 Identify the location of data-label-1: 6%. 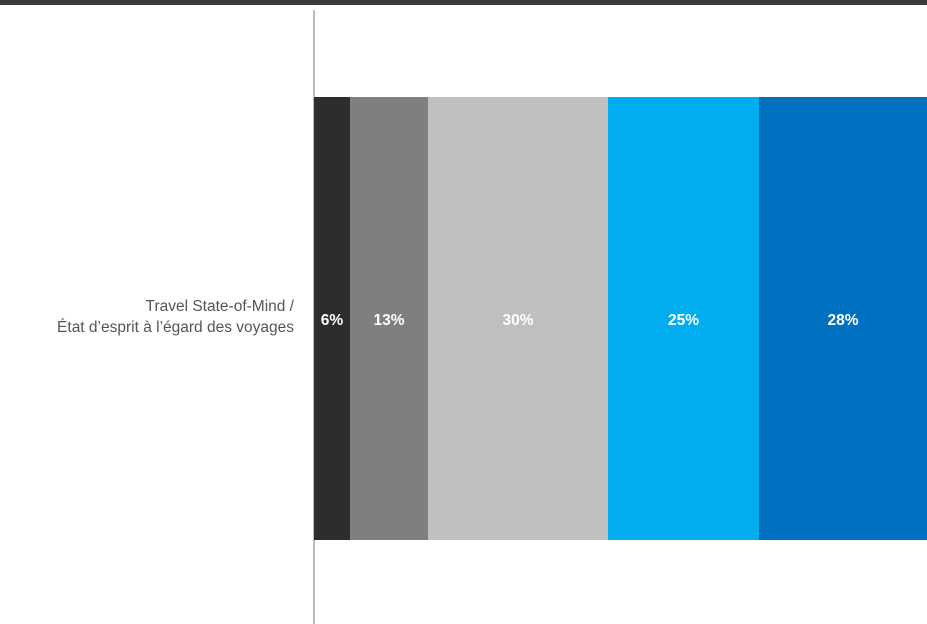
(332, 320).